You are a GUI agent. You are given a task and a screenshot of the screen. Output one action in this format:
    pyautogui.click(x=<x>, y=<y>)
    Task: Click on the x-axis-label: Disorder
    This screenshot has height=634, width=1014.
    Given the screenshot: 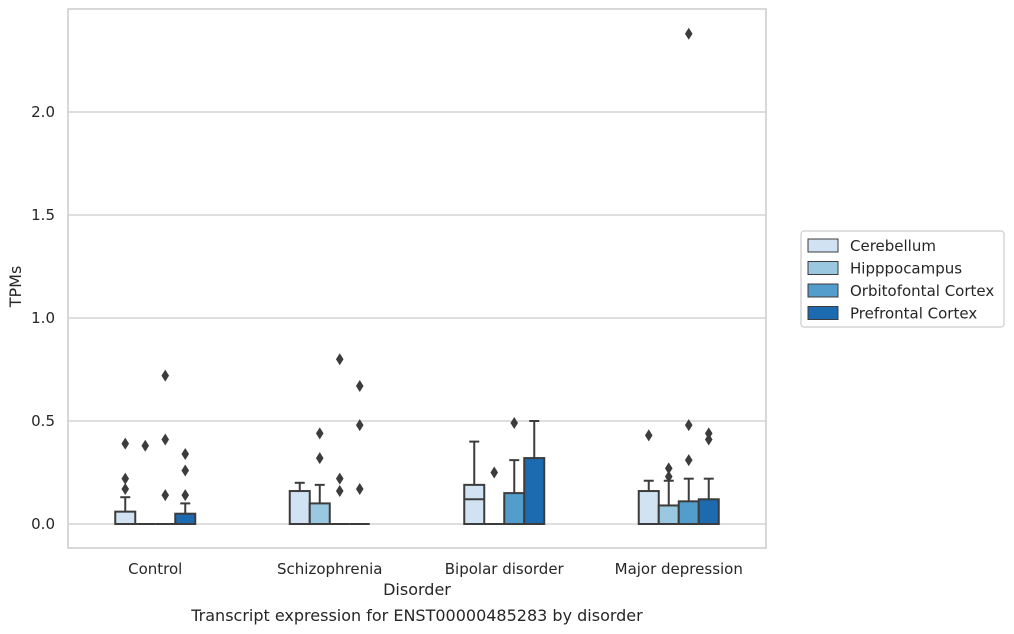 What is the action you would take?
    pyautogui.click(x=417, y=589)
    